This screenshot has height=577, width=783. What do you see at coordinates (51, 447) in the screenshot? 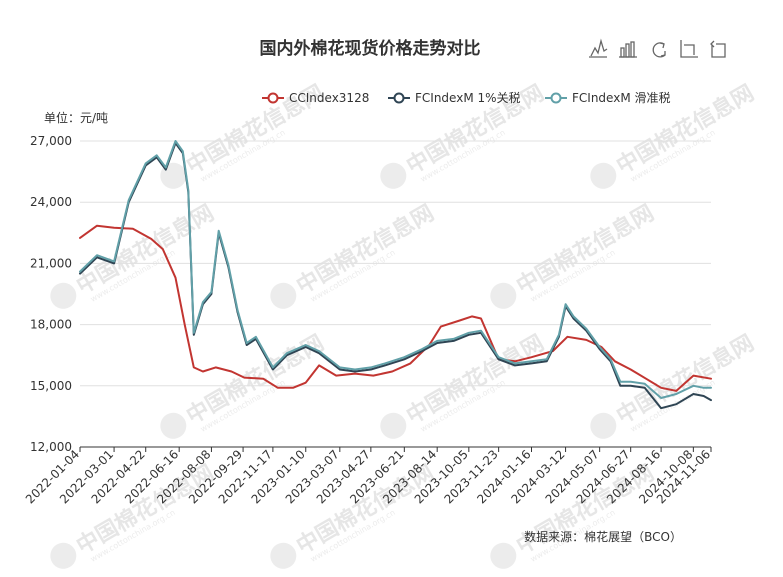
I see `y-tick-label: 12,000` at bounding box center [51, 447].